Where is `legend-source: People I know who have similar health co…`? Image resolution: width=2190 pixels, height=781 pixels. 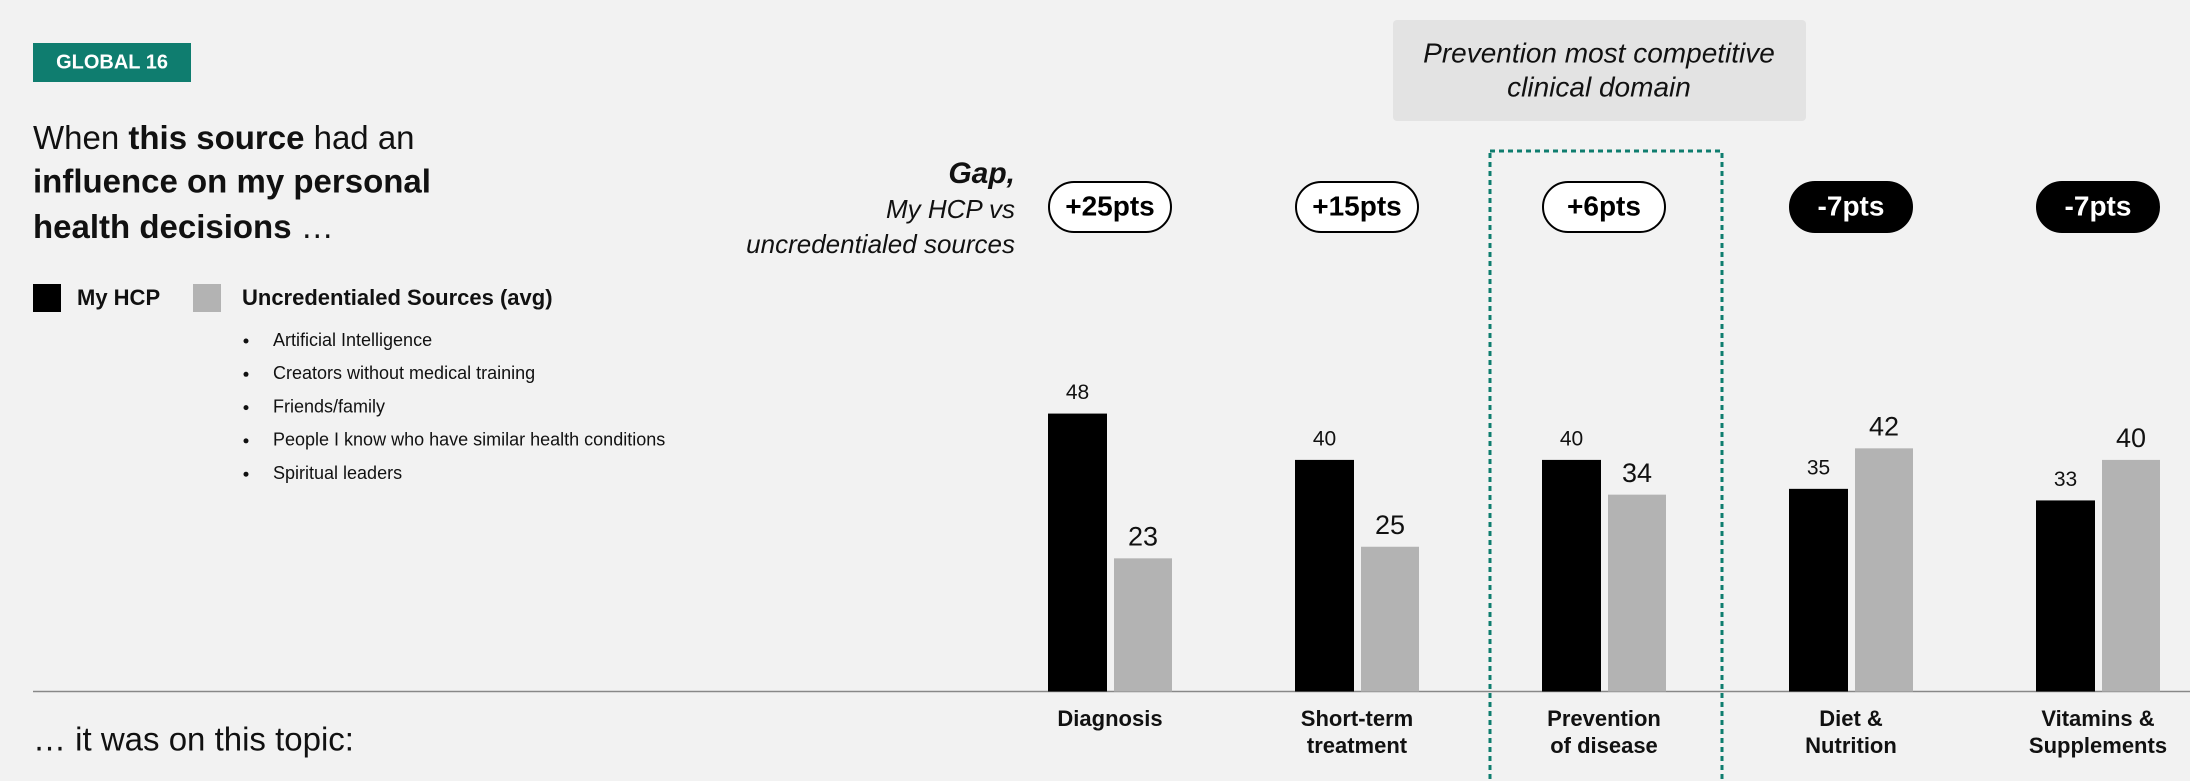 legend-source: People I know who have similar health co… is located at coordinates (469, 440).